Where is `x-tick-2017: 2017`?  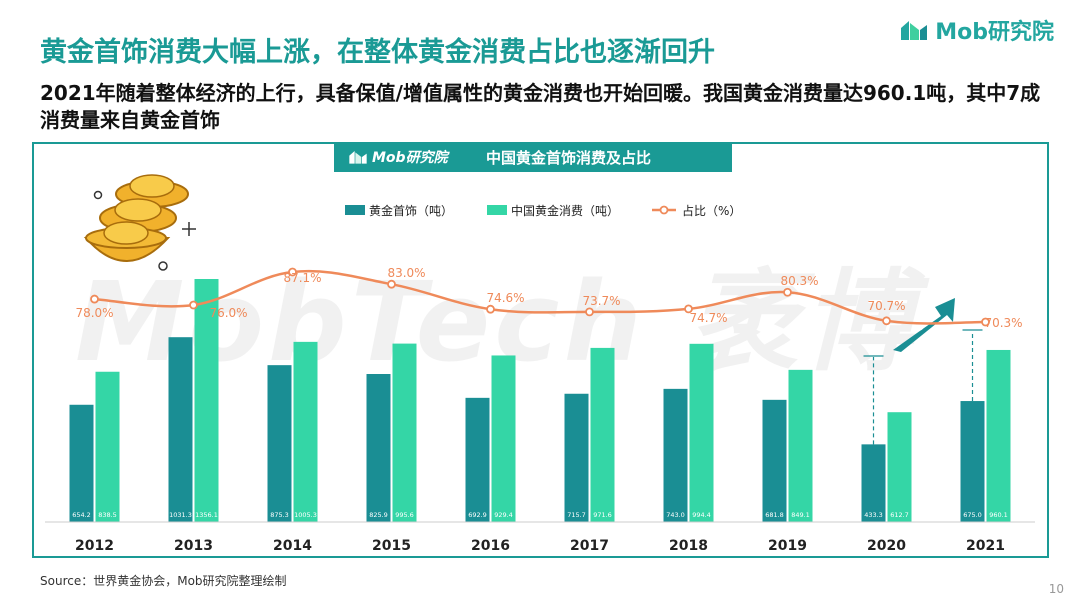
x-tick-2017: 2017 is located at coordinates (589, 546).